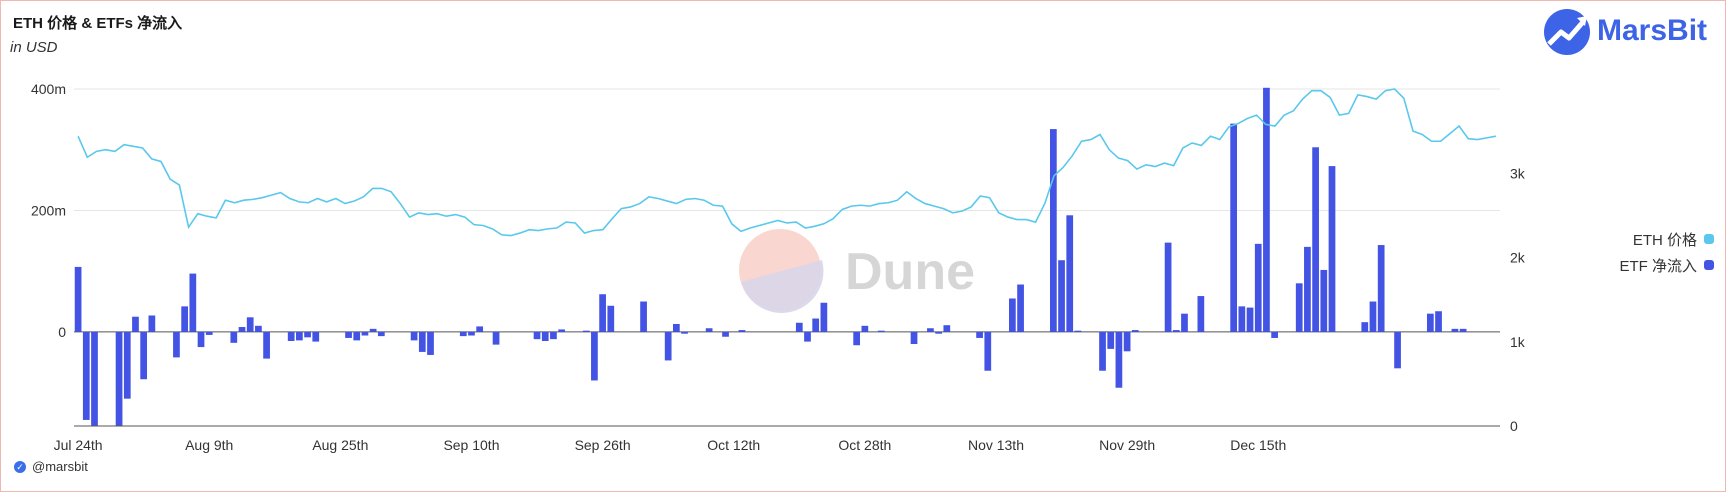  What do you see at coordinates (20, 466) in the screenshot?
I see `verified-check-icon: ✓` at bounding box center [20, 466].